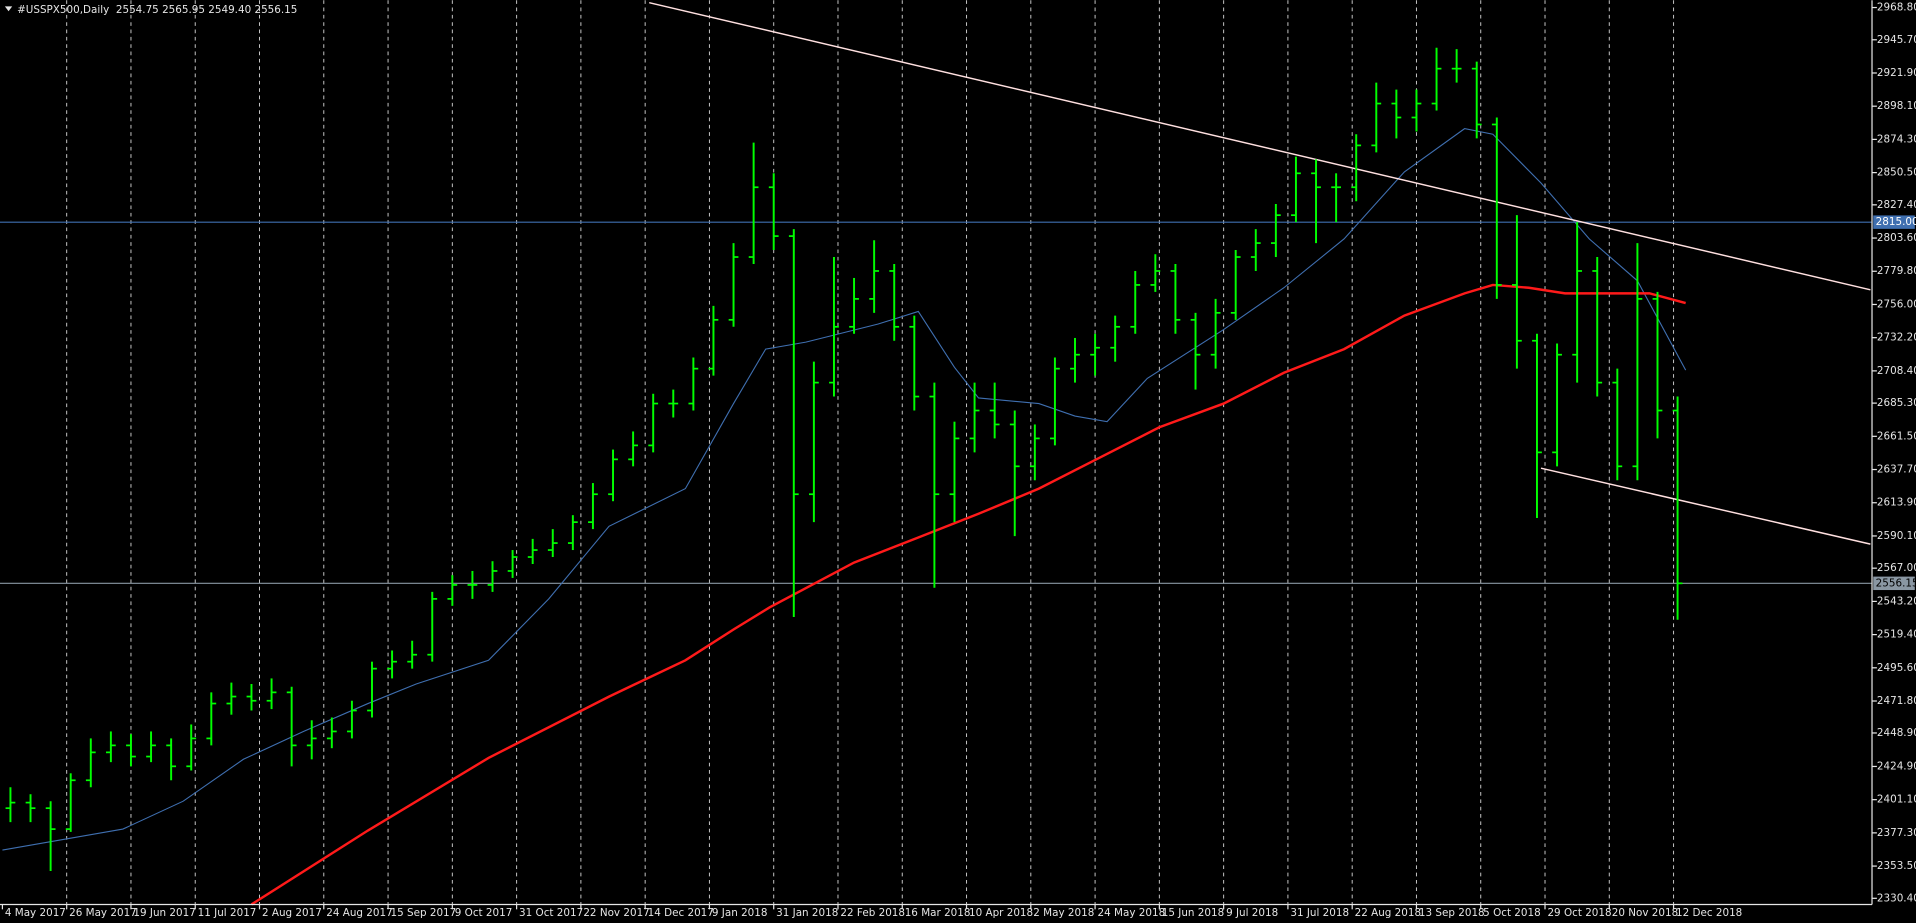 The image size is (1916, 923). Describe the element at coordinates (740, 913) in the screenshot. I see `x-tick-label: 9 Jan 2018` at that location.